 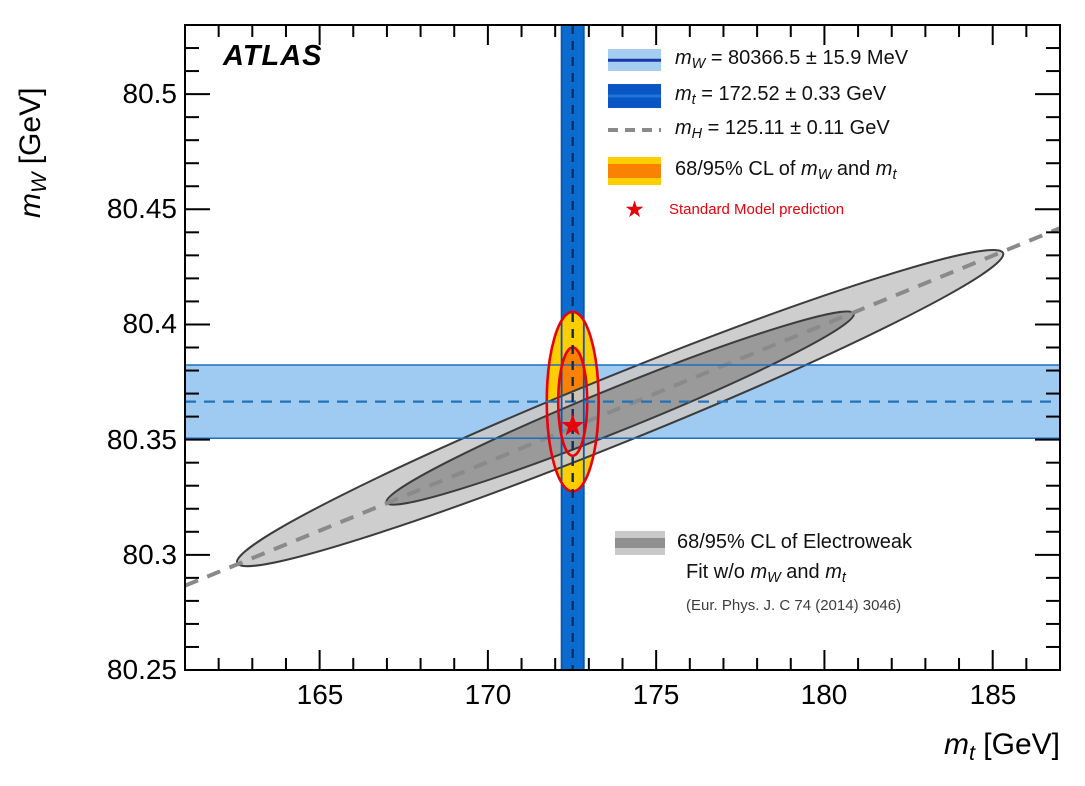 What do you see at coordinates (150, 93) in the screenshot?
I see `y-tick-label: 80.5` at bounding box center [150, 93].